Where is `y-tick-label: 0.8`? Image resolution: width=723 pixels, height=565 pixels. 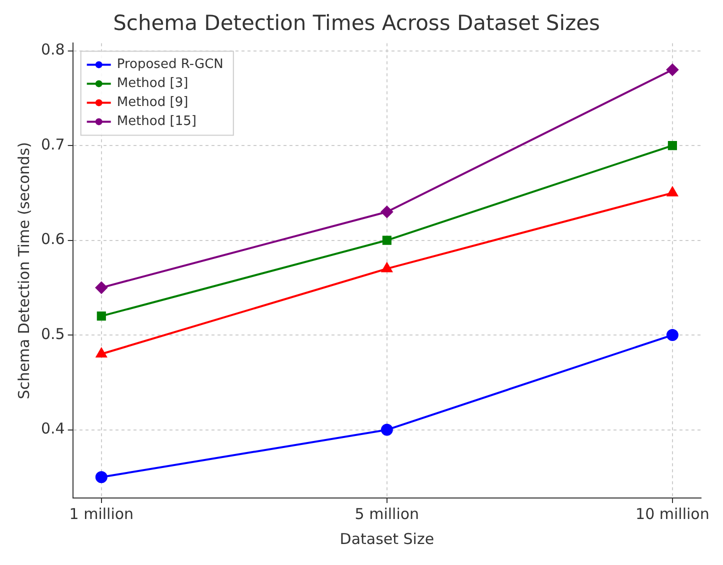
y-tick-label: 0.8 is located at coordinates (52, 49).